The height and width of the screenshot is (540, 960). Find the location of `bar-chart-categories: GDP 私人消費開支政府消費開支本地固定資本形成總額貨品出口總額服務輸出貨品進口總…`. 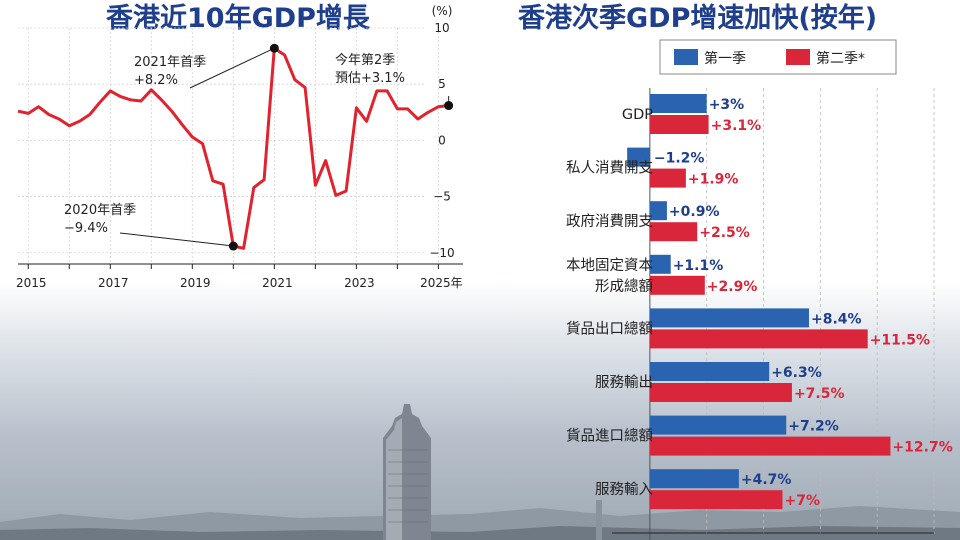

bar-chart-categories: GDP 私人消費開支政府消費開支本地固定資本形成總額貨品出口總額服務輸出貨品進口總… is located at coordinates (609, 302).